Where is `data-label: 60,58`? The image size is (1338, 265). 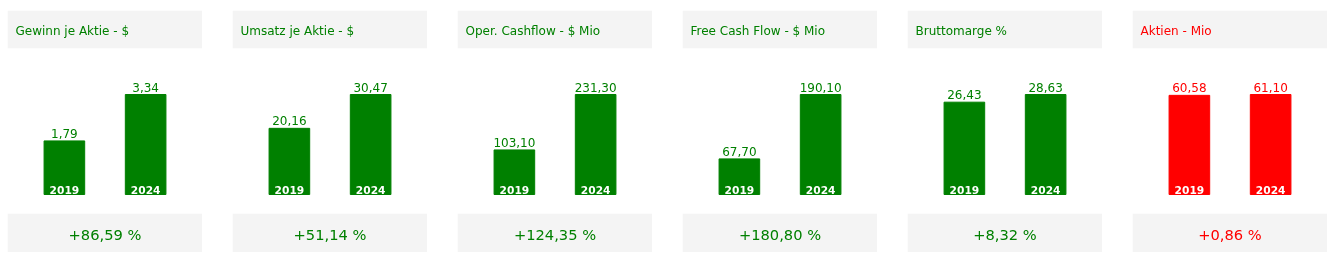
data-label: 60,58 is located at coordinates (1189, 88).